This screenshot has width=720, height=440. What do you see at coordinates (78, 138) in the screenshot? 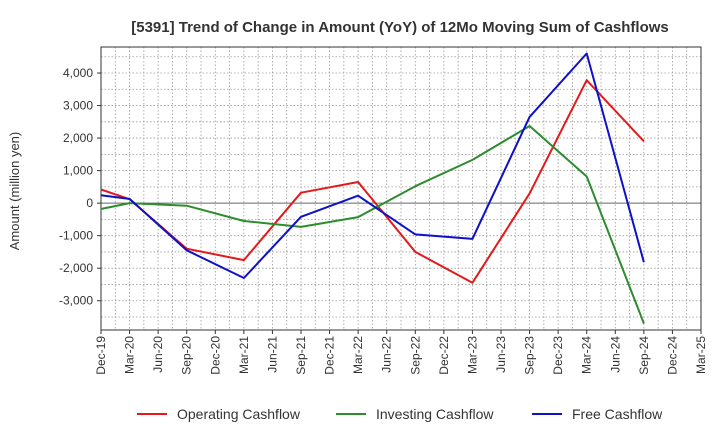
I see `y-tick-label: 2,000` at bounding box center [78, 138].